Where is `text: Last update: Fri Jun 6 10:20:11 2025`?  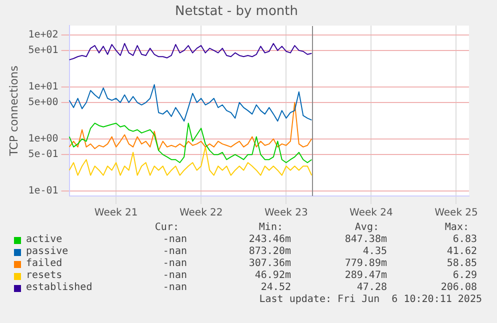
text: Last update: Fri Jun 6 10:20:11 2025 is located at coordinates (370, 300).